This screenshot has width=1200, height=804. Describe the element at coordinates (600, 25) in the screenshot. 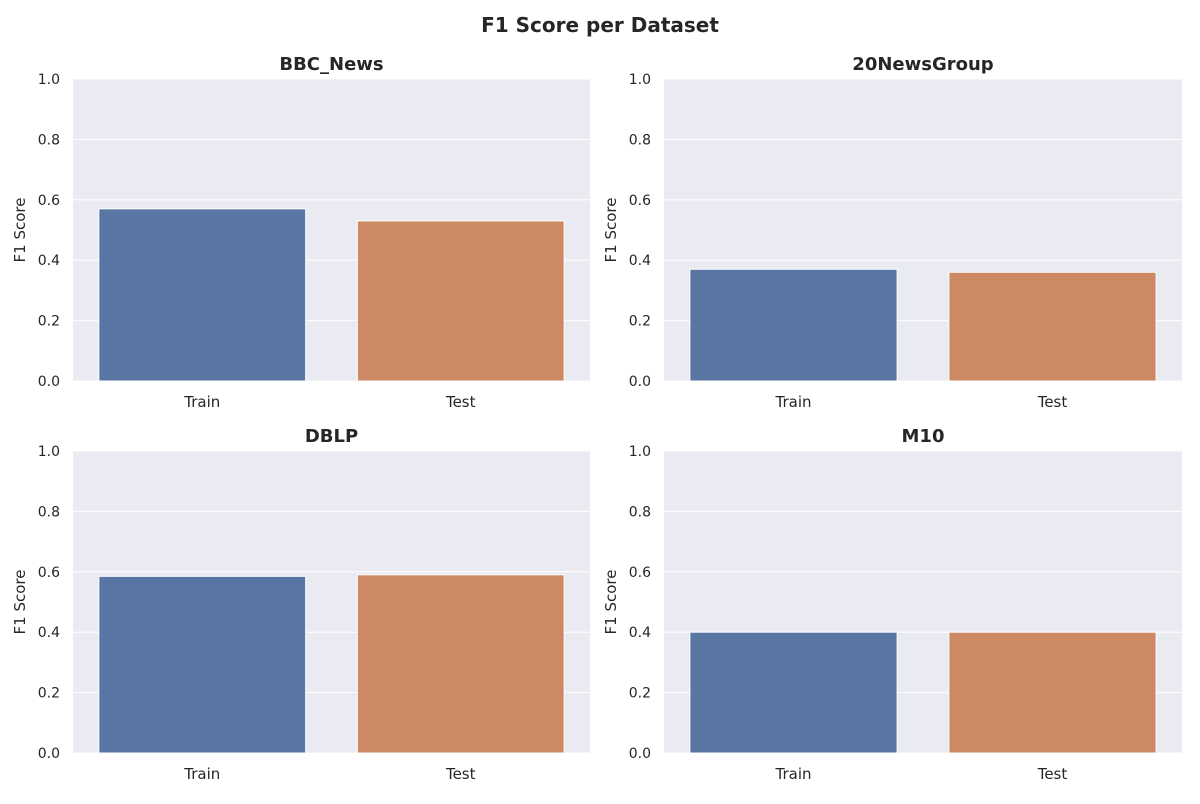

I see `figure-title: F1 Score per Dataset` at that location.